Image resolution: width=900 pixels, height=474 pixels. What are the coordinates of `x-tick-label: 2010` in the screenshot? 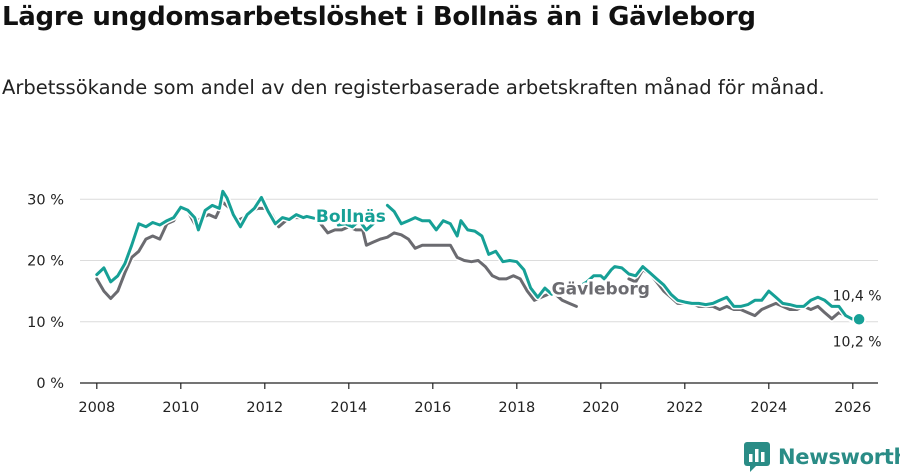 It's located at (180, 408).